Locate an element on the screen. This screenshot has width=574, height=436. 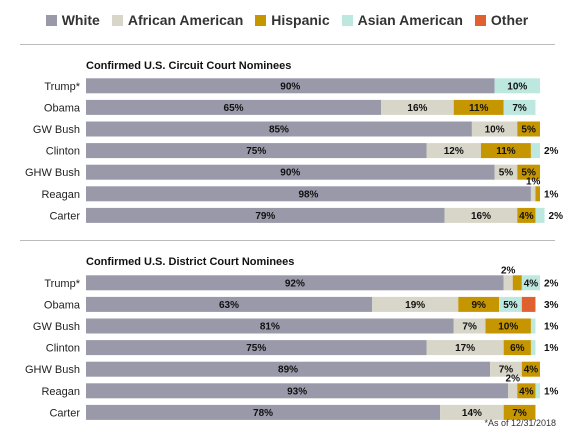
data-label: 14% is located at coordinates (472, 413).